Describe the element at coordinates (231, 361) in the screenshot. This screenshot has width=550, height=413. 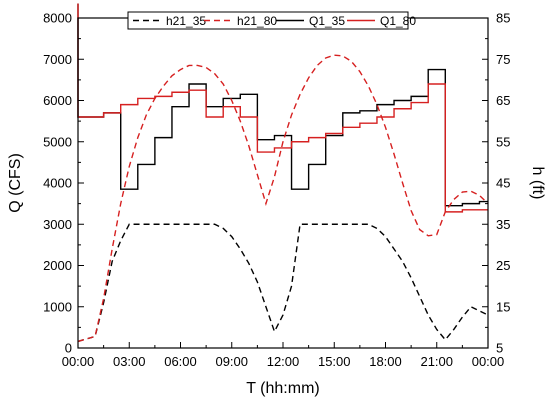
I see `x-tick-label: 09:00` at that location.